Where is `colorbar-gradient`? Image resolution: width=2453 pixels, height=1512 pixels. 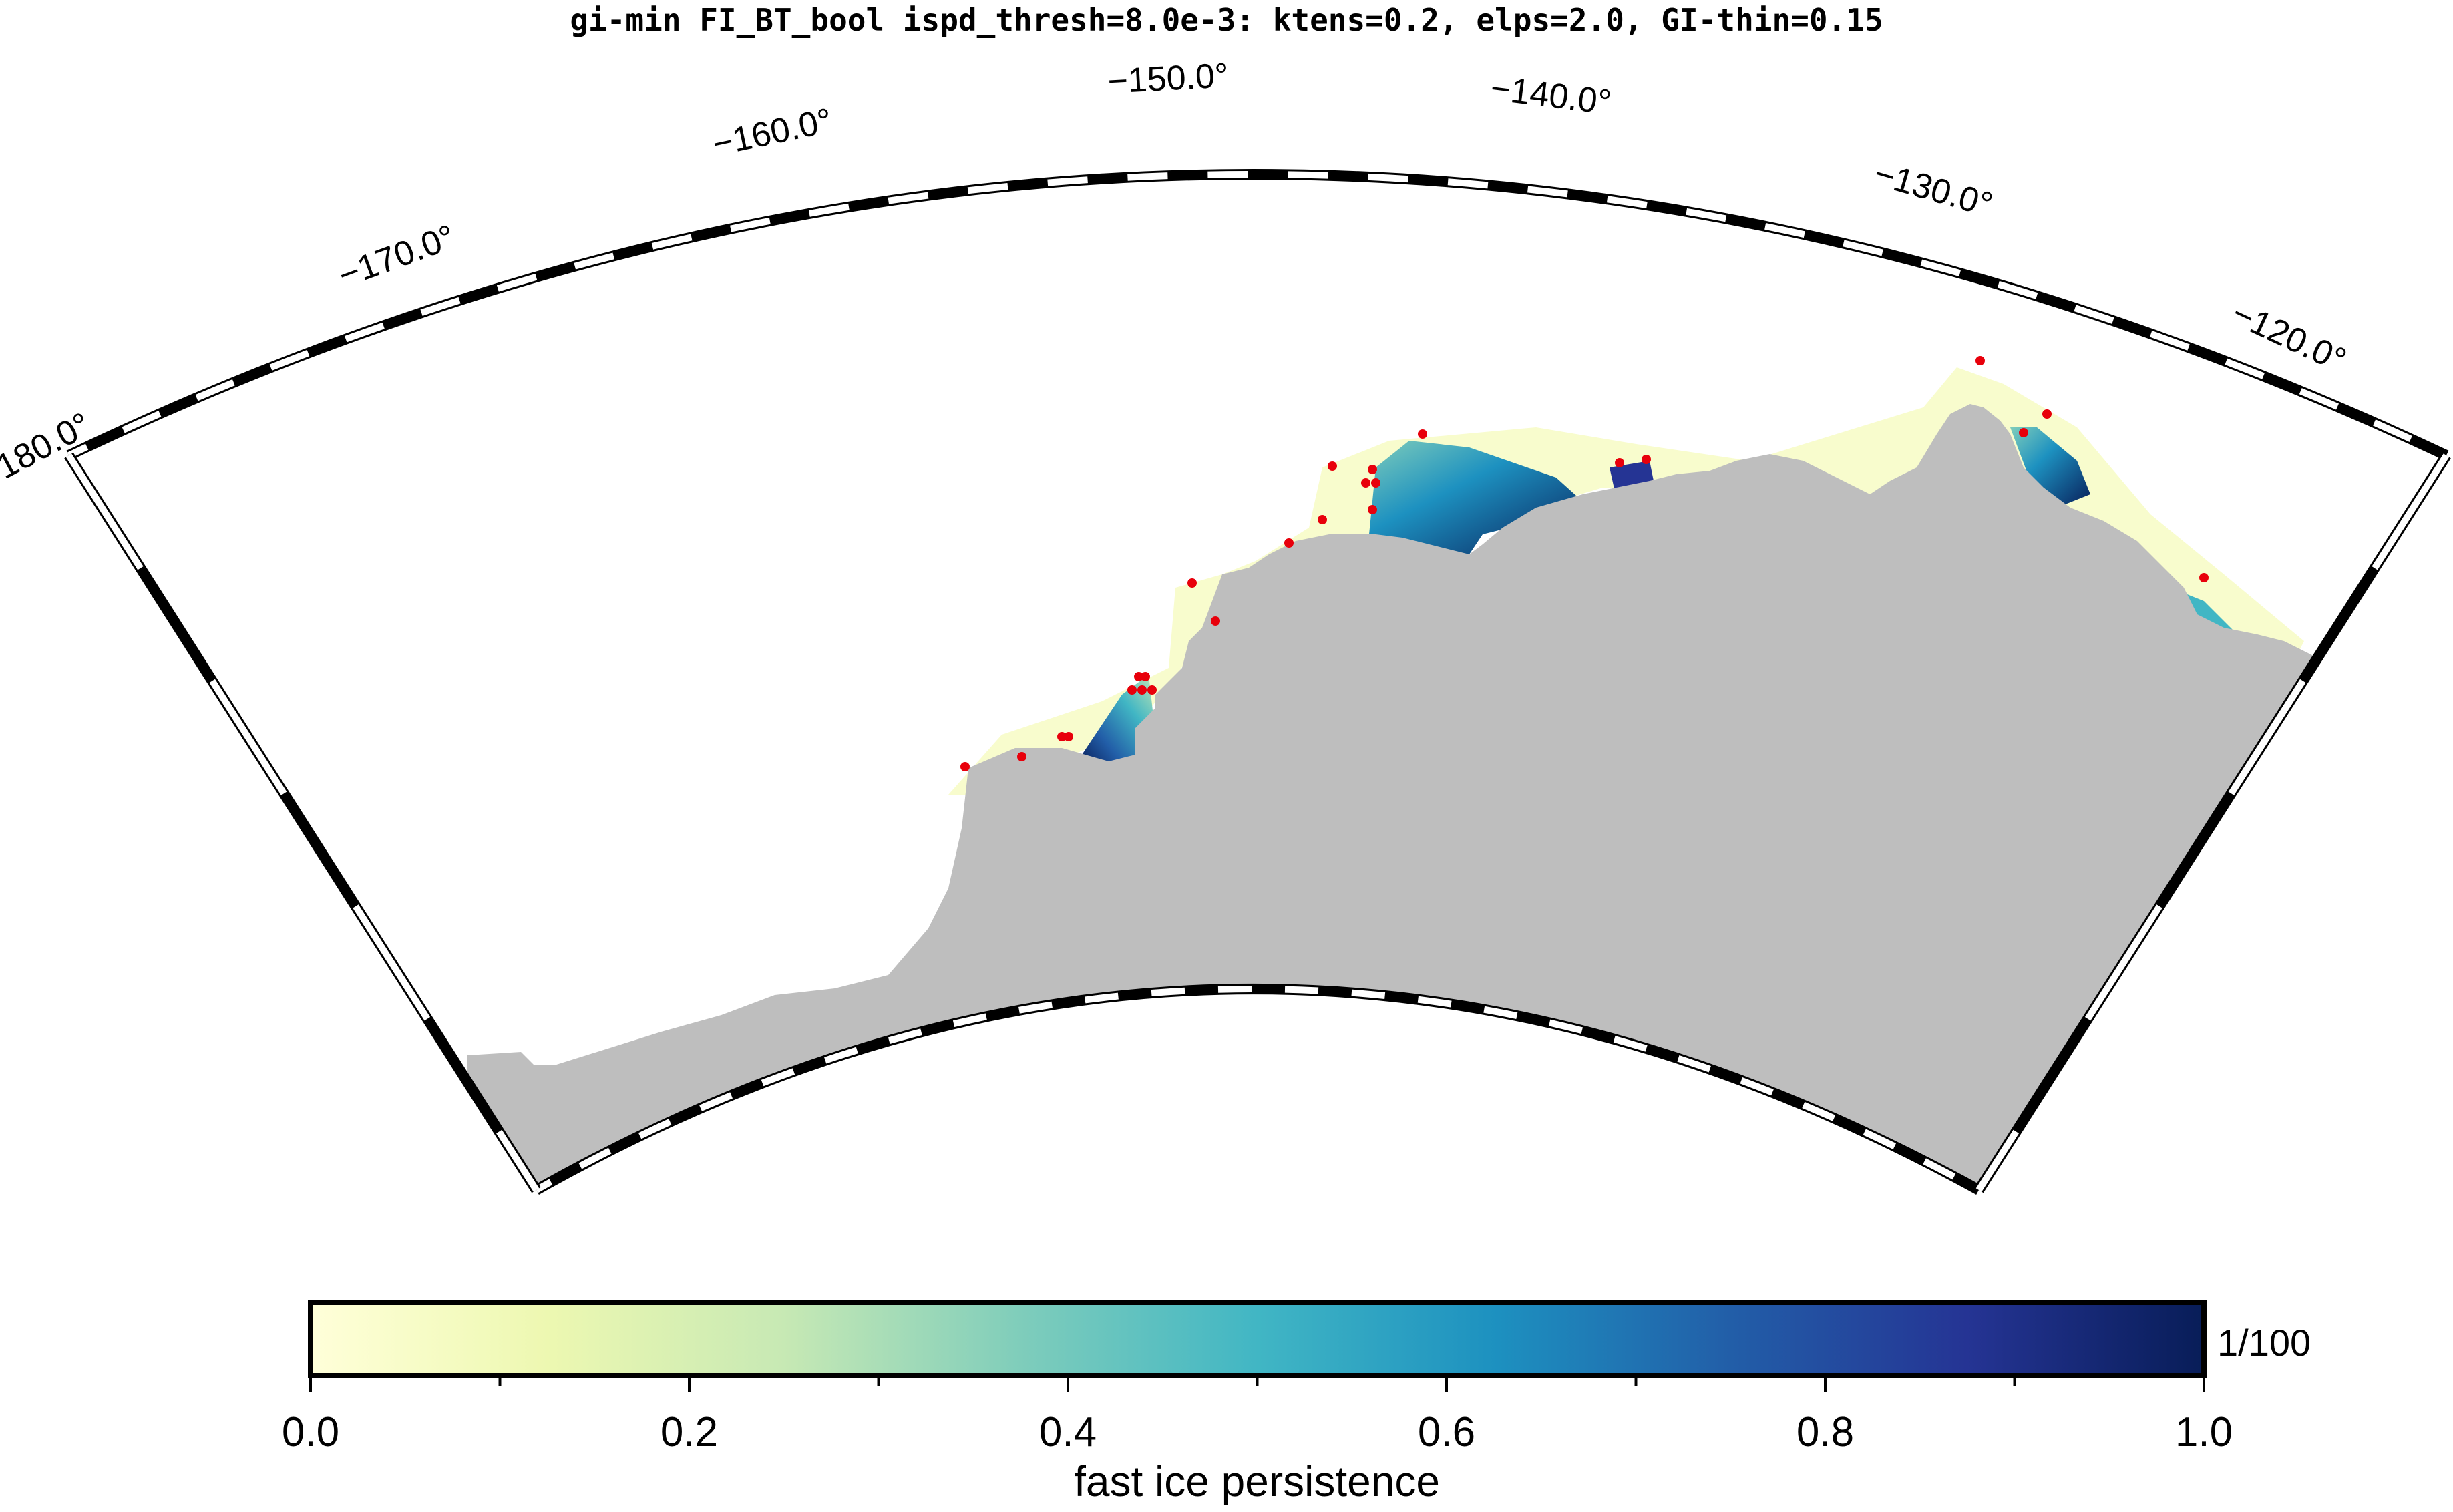 colorbar-gradient is located at coordinates (1257, 1339).